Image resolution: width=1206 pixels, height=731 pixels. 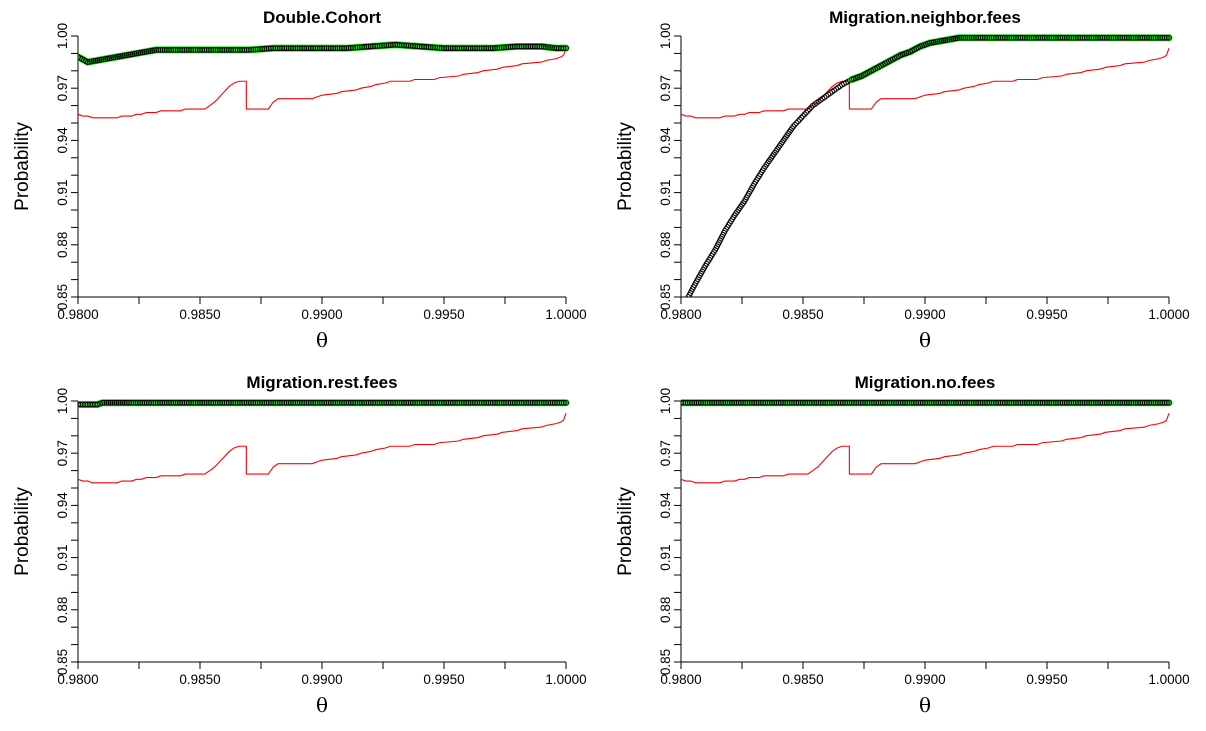 I want to click on panel-title: Migration.no.fees, so click(x=925, y=382).